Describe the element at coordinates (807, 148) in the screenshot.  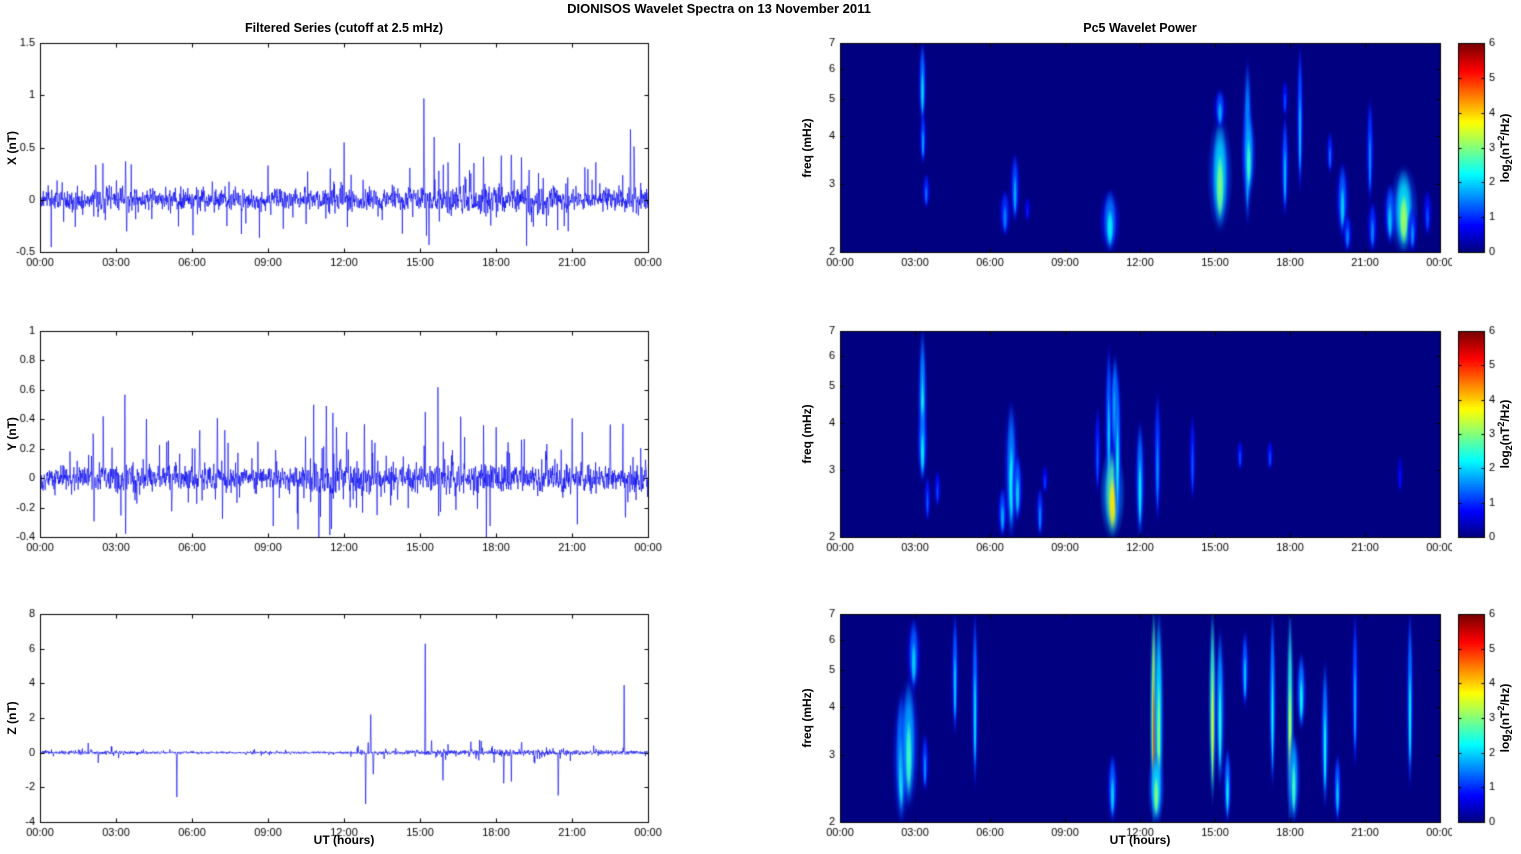
I see `freq-ylabel-top: freq (mHz)` at that location.